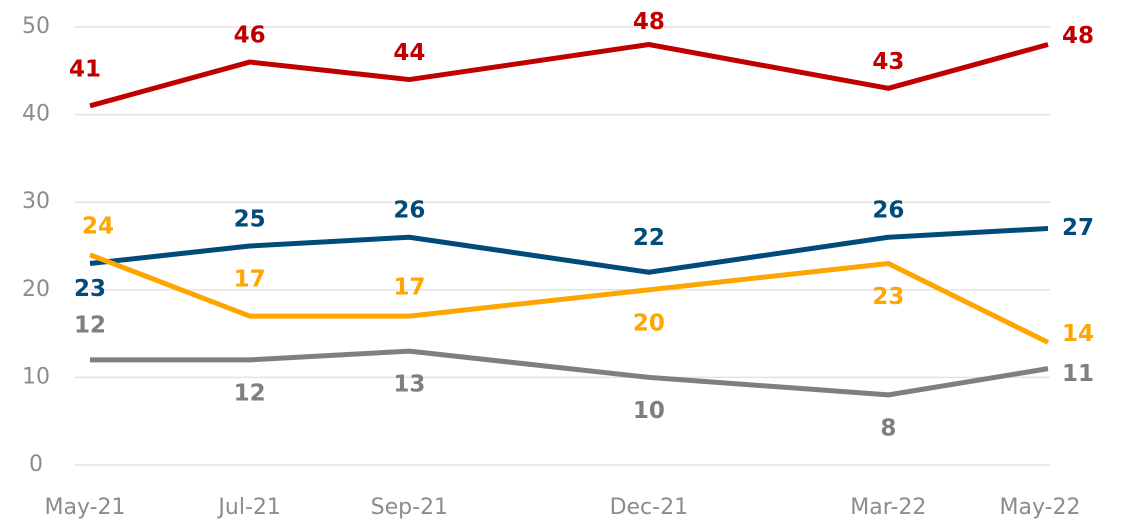  I want to click on data-label: 44, so click(409, 53).